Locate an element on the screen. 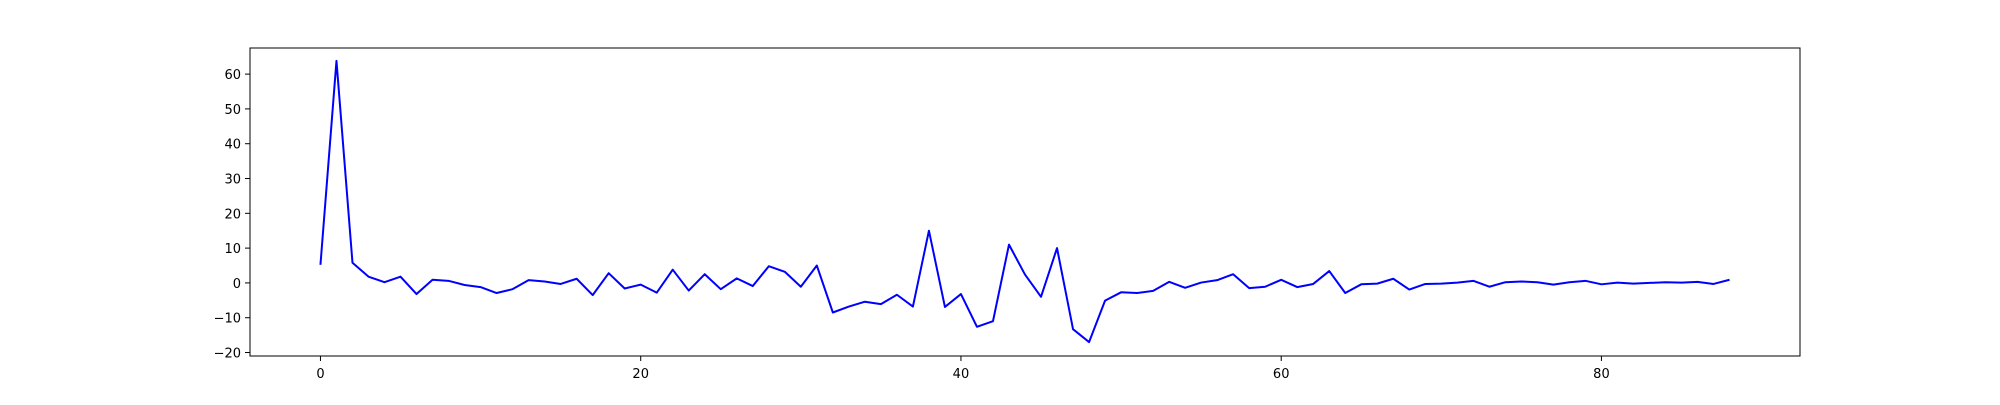  x-tick-label: 80 is located at coordinates (1601, 374).